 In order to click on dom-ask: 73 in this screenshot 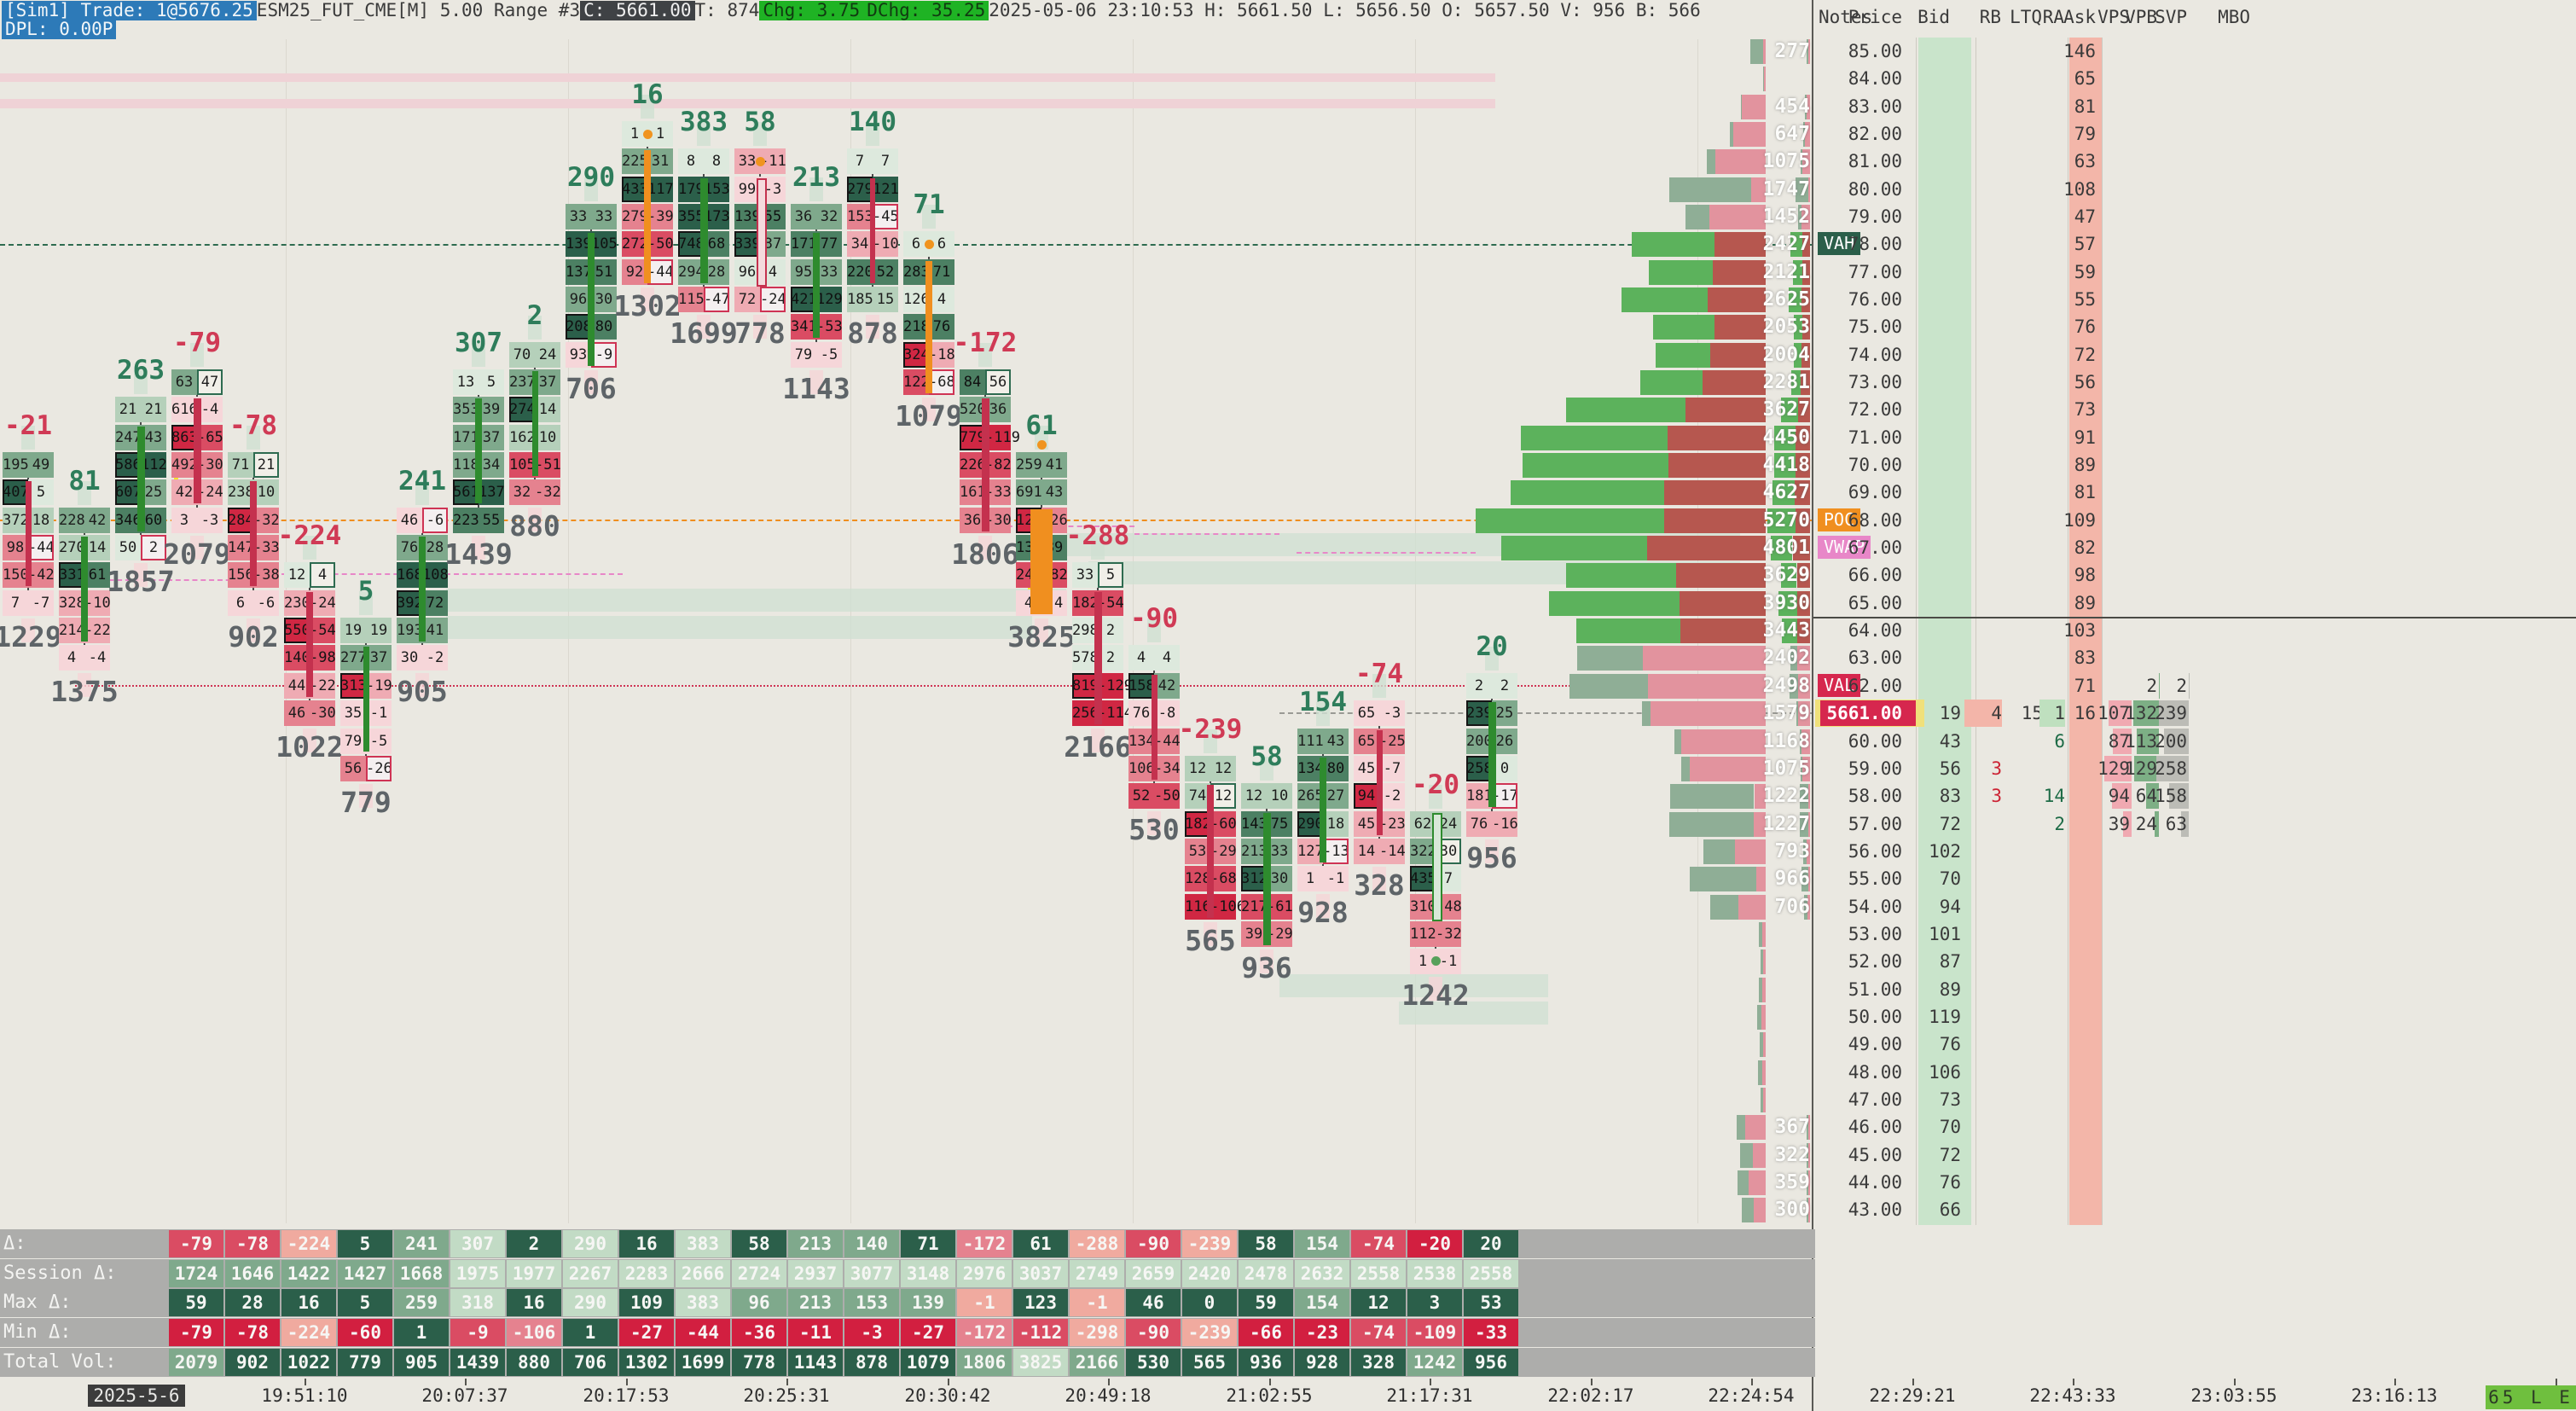, I will do `click(2085, 410)`.